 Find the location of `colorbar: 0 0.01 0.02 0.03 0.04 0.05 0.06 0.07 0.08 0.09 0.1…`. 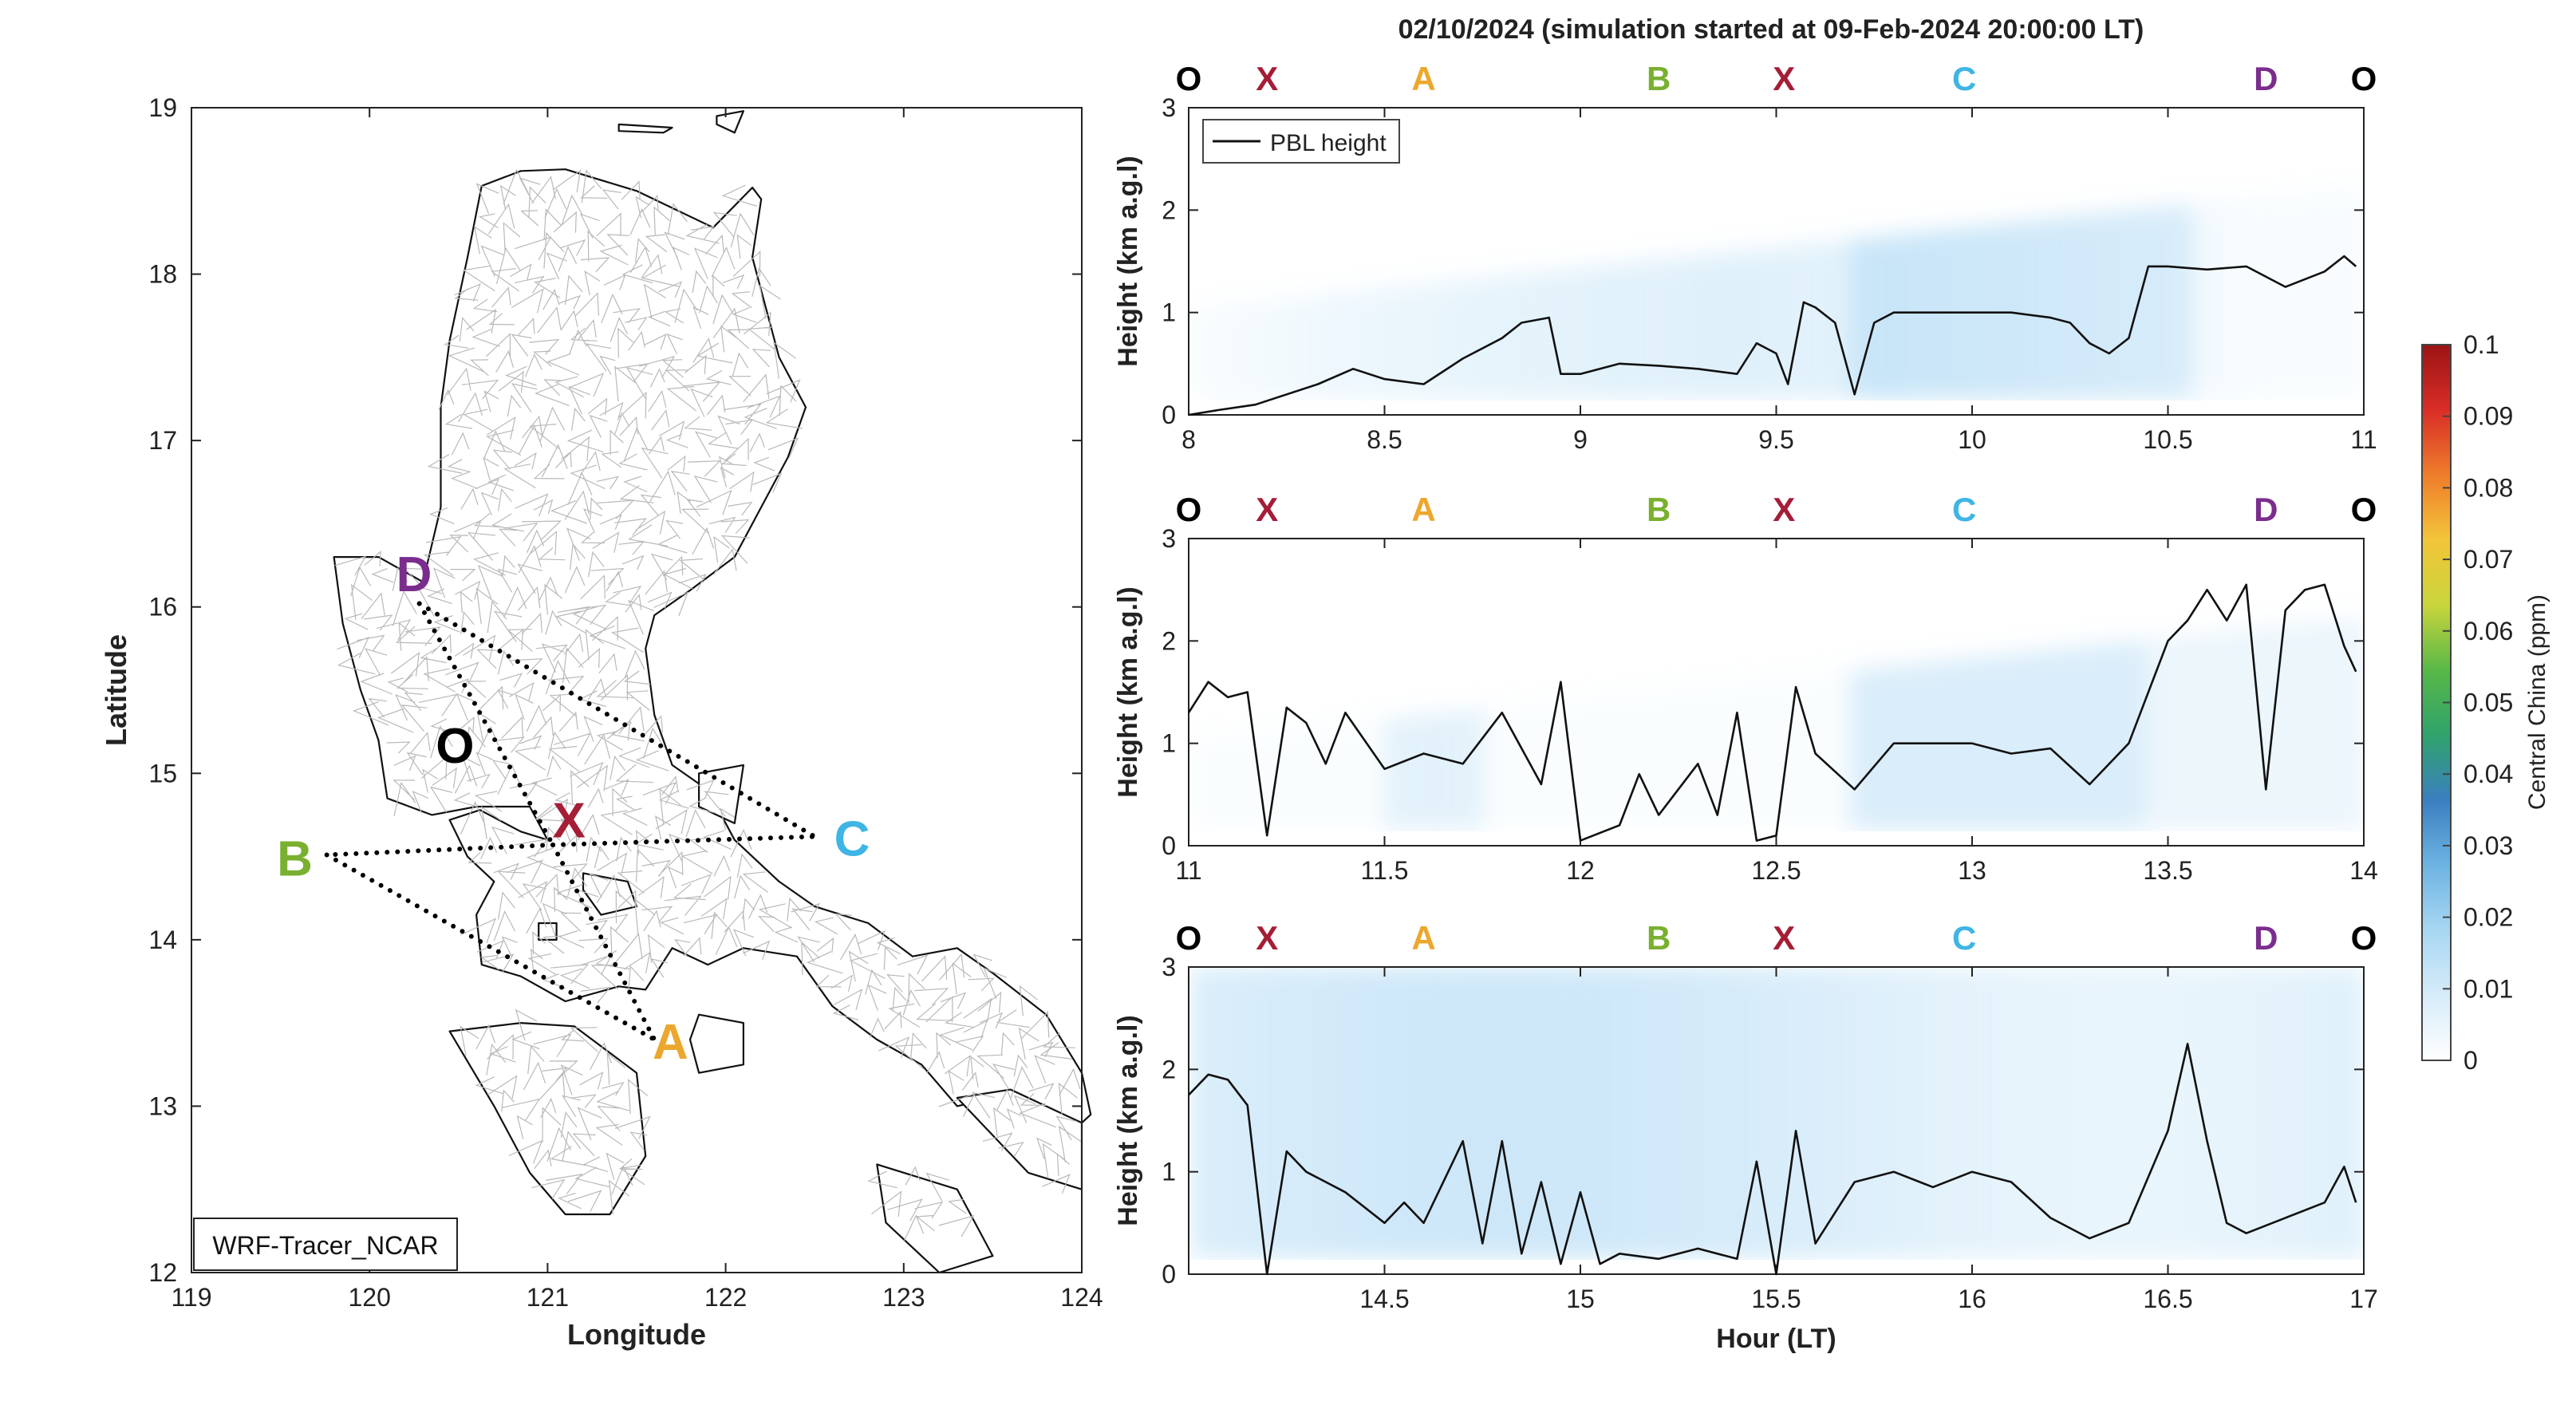

colorbar: 0 0.01 0.02 0.03 0.04 0.05 0.06 0.07 0.08 0.09 0.1… is located at coordinates (2485, 702).